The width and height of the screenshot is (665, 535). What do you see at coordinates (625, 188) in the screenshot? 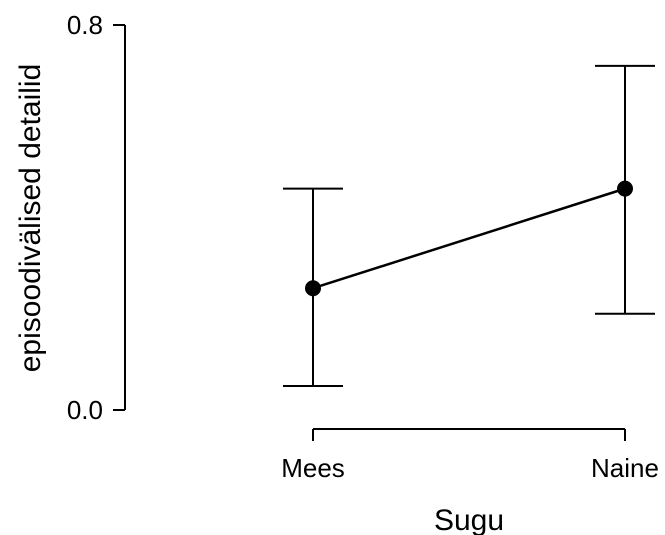
I see `data-point-naine` at bounding box center [625, 188].